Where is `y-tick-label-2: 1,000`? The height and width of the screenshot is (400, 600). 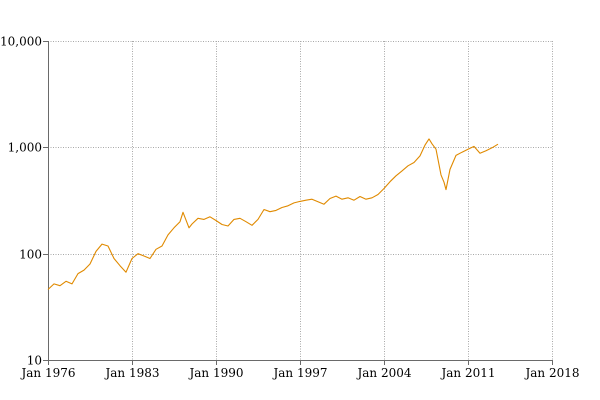 y-tick-label-2: 1,000 is located at coordinates (25, 148).